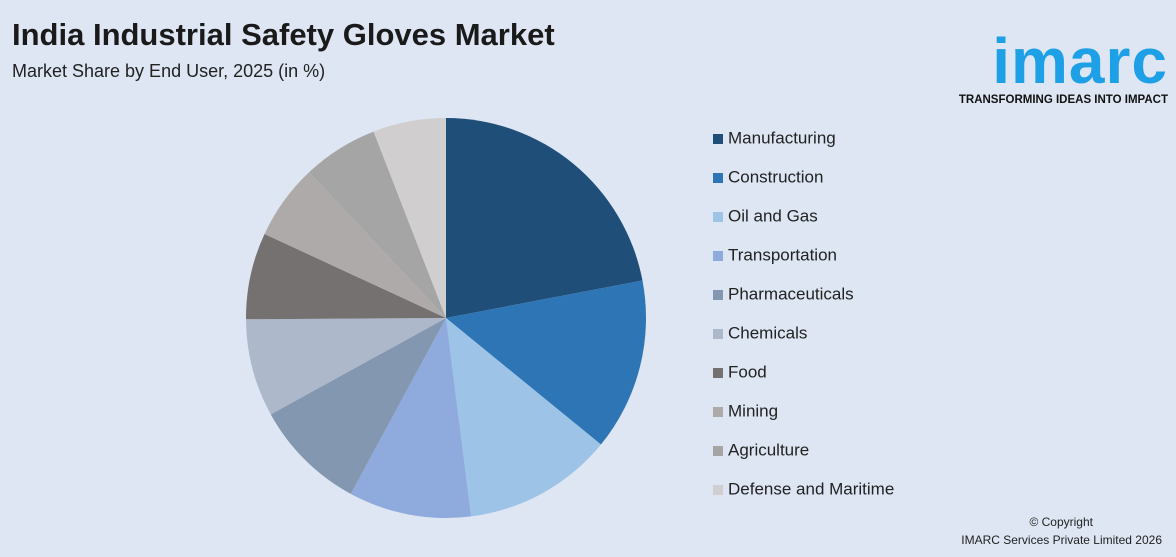  What do you see at coordinates (753, 410) in the screenshot?
I see `legend-label: Mining` at bounding box center [753, 410].